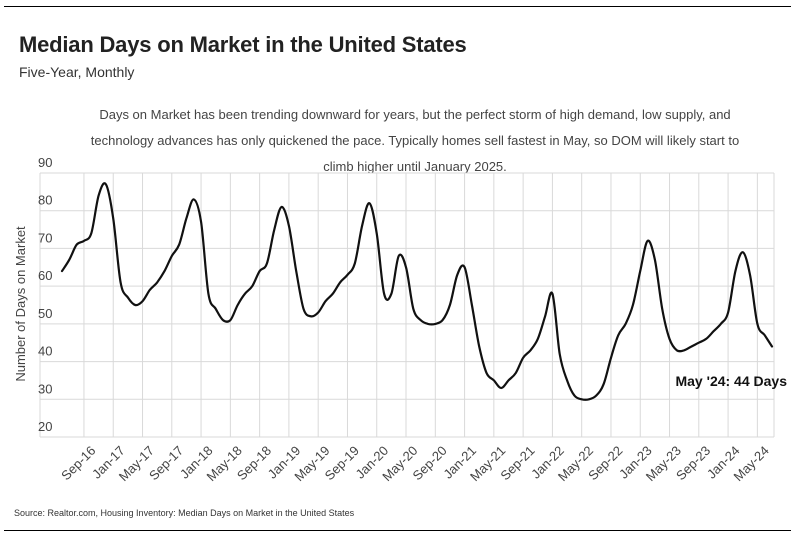 This screenshot has width=795, height=533. What do you see at coordinates (45, 313) in the screenshot?
I see `y-tick-label: 50` at bounding box center [45, 313].